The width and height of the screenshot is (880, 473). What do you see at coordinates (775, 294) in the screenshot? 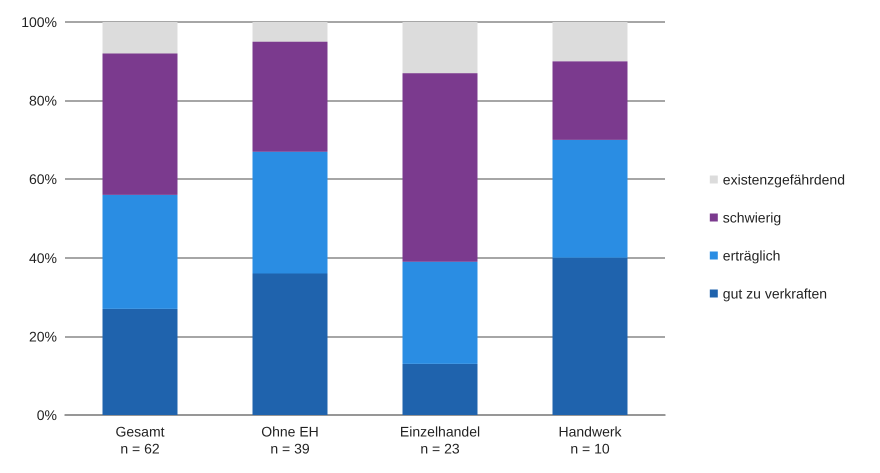
I see `legend-label: gut zu verkraften` at bounding box center [775, 294].